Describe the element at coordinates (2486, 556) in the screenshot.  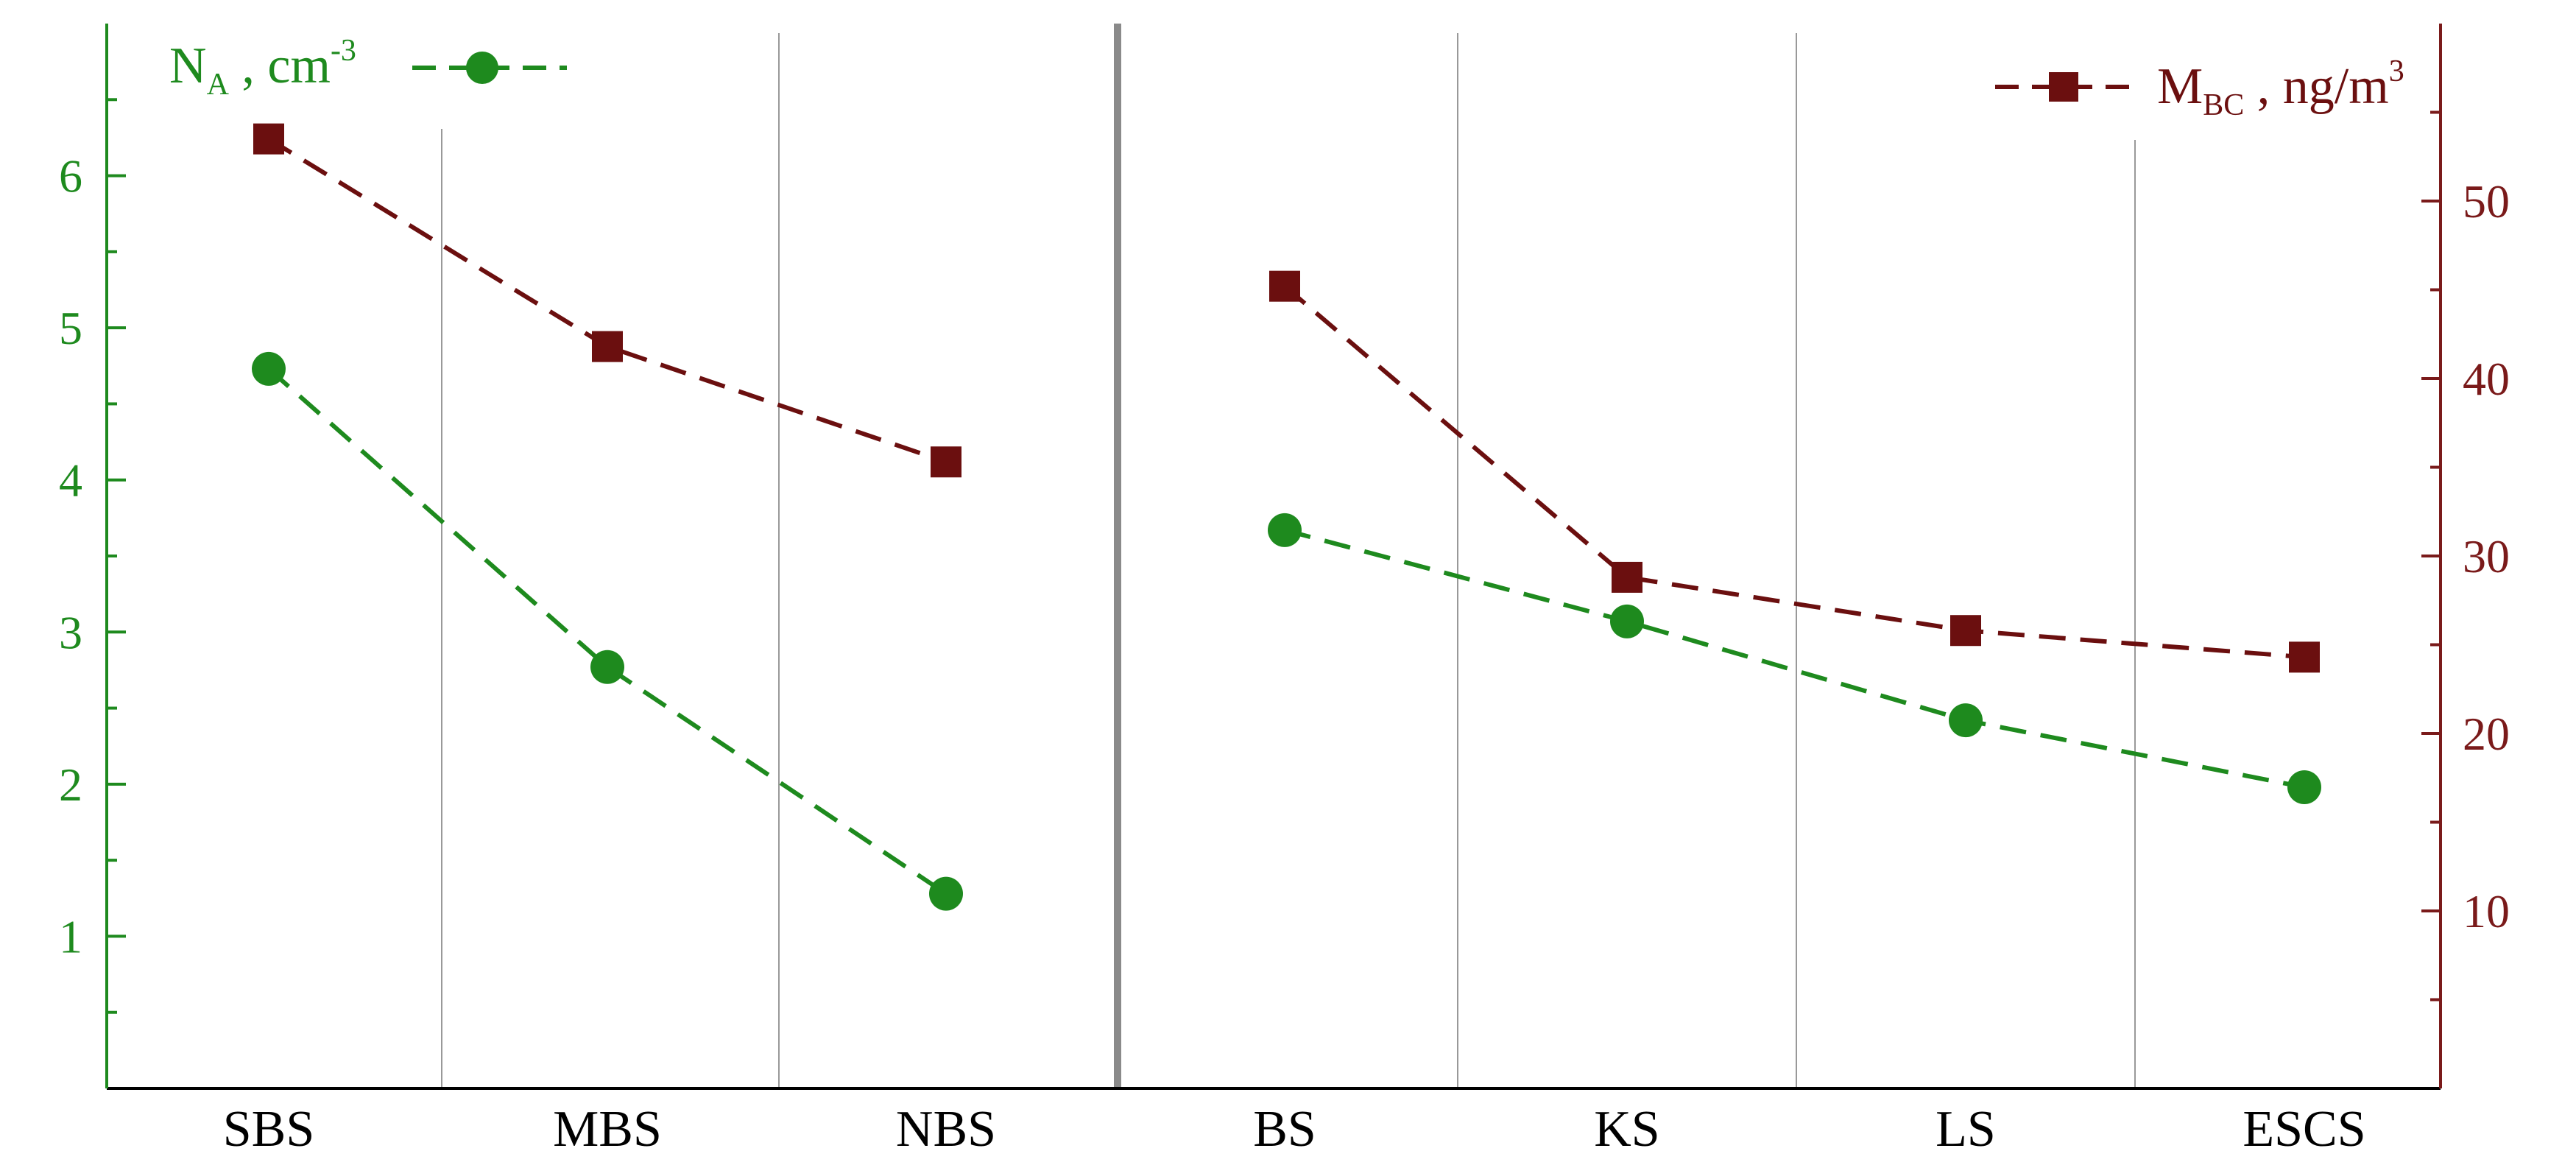
I see `right-tick-label: 30` at that location.